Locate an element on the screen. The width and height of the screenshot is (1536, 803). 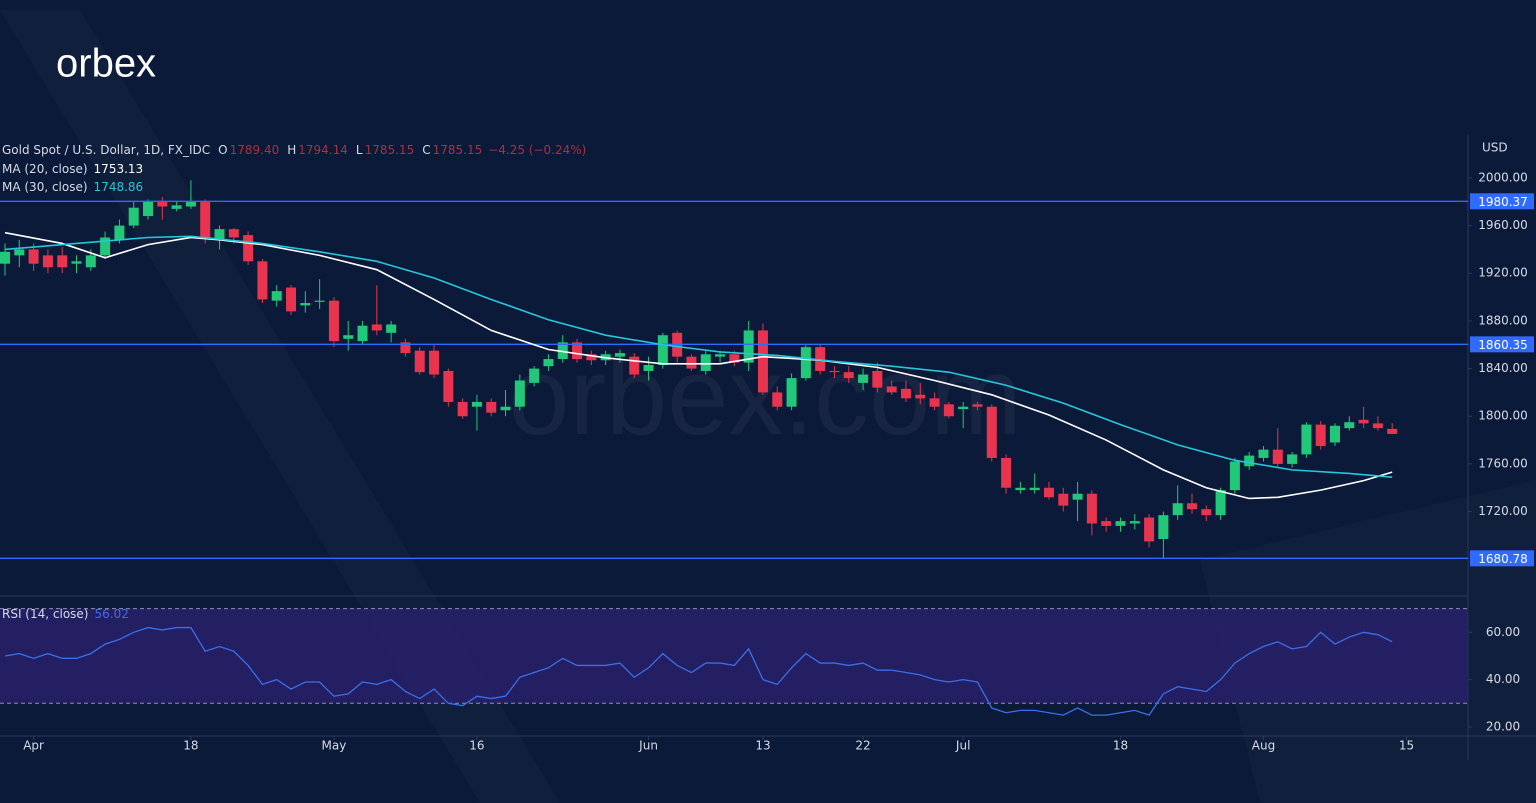
legend-value: 1753.13 is located at coordinates (119, 169).